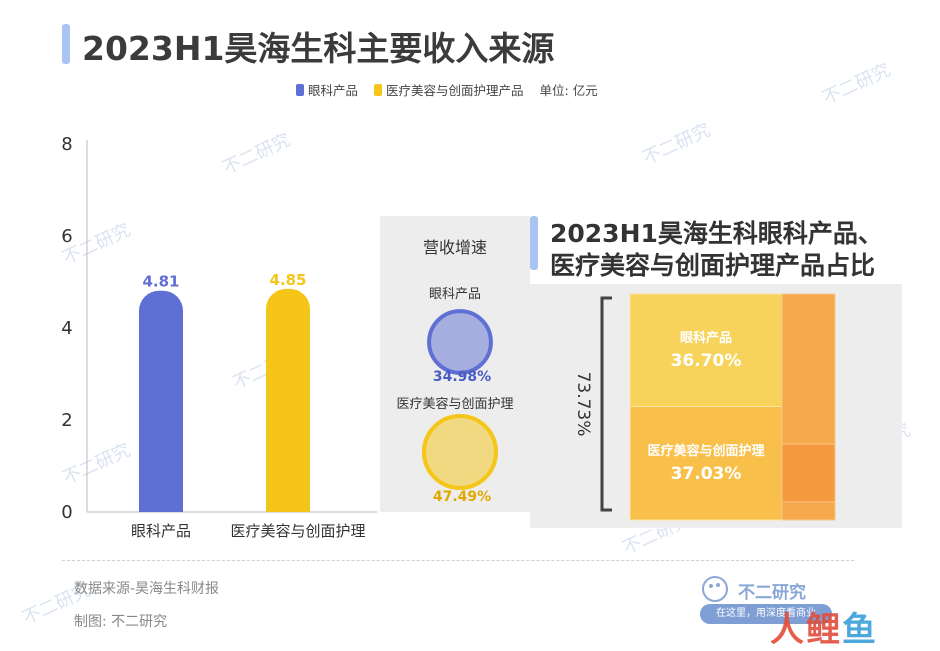  Describe the element at coordinates (66, 512) in the screenshot. I see `y-tick-label: 0` at that location.